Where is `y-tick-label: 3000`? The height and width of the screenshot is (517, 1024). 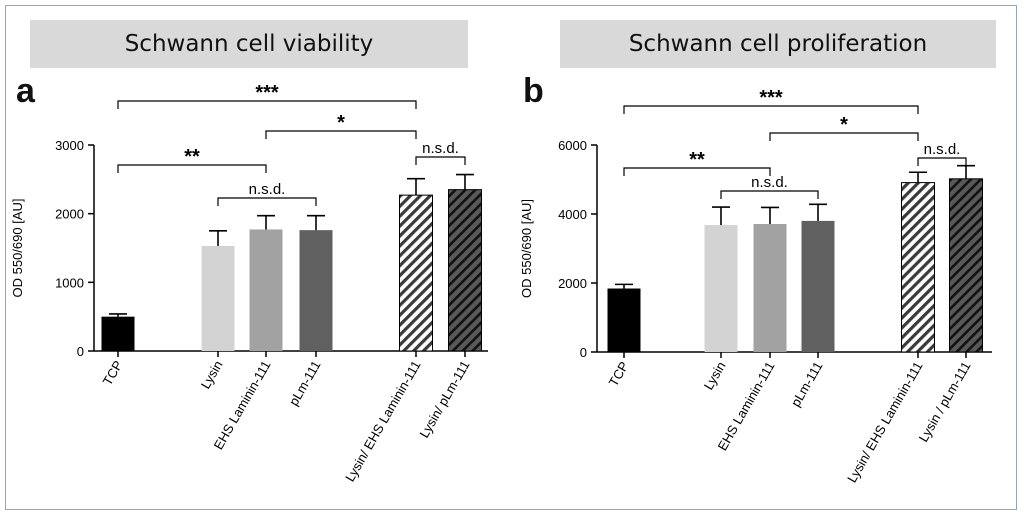 y-tick-label: 3000 is located at coordinates (69, 145).